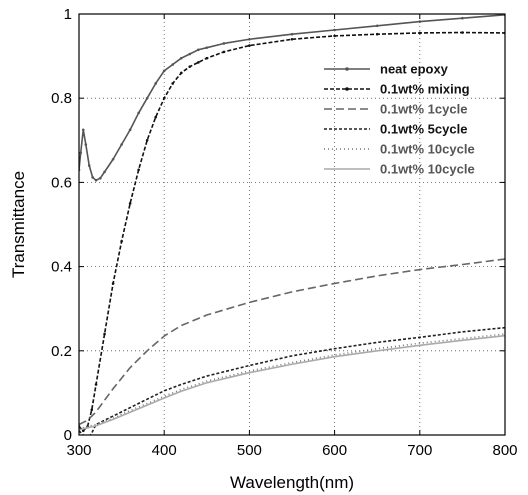 This screenshot has height=495, width=528. I want to click on x-tick-label: 800, so click(504, 450).